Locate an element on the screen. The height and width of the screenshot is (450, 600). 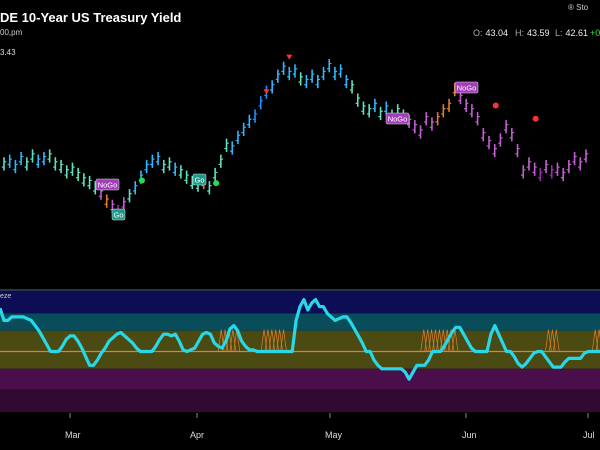
brand-logo: ® Sto is located at coordinates (578, 7).